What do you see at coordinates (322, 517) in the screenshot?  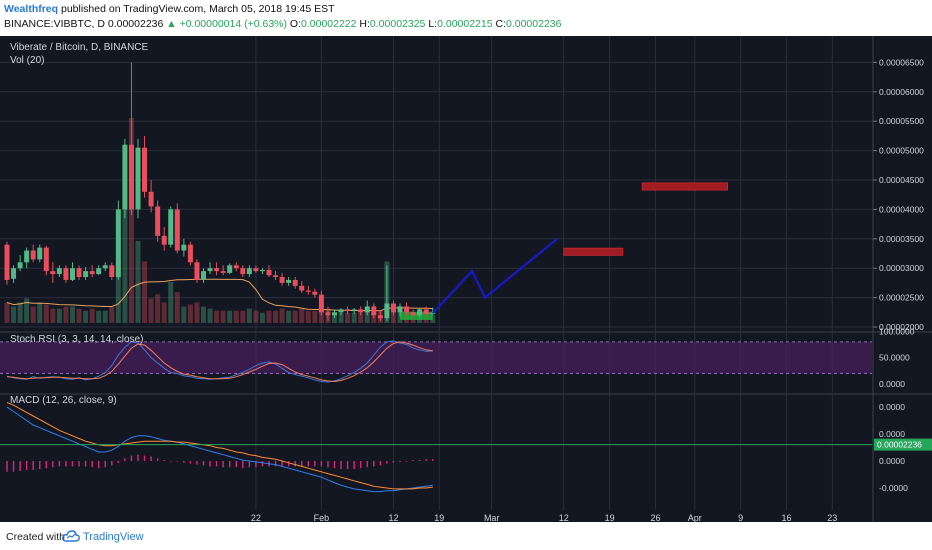 I see `time-tick-label: Feb` at bounding box center [322, 517].